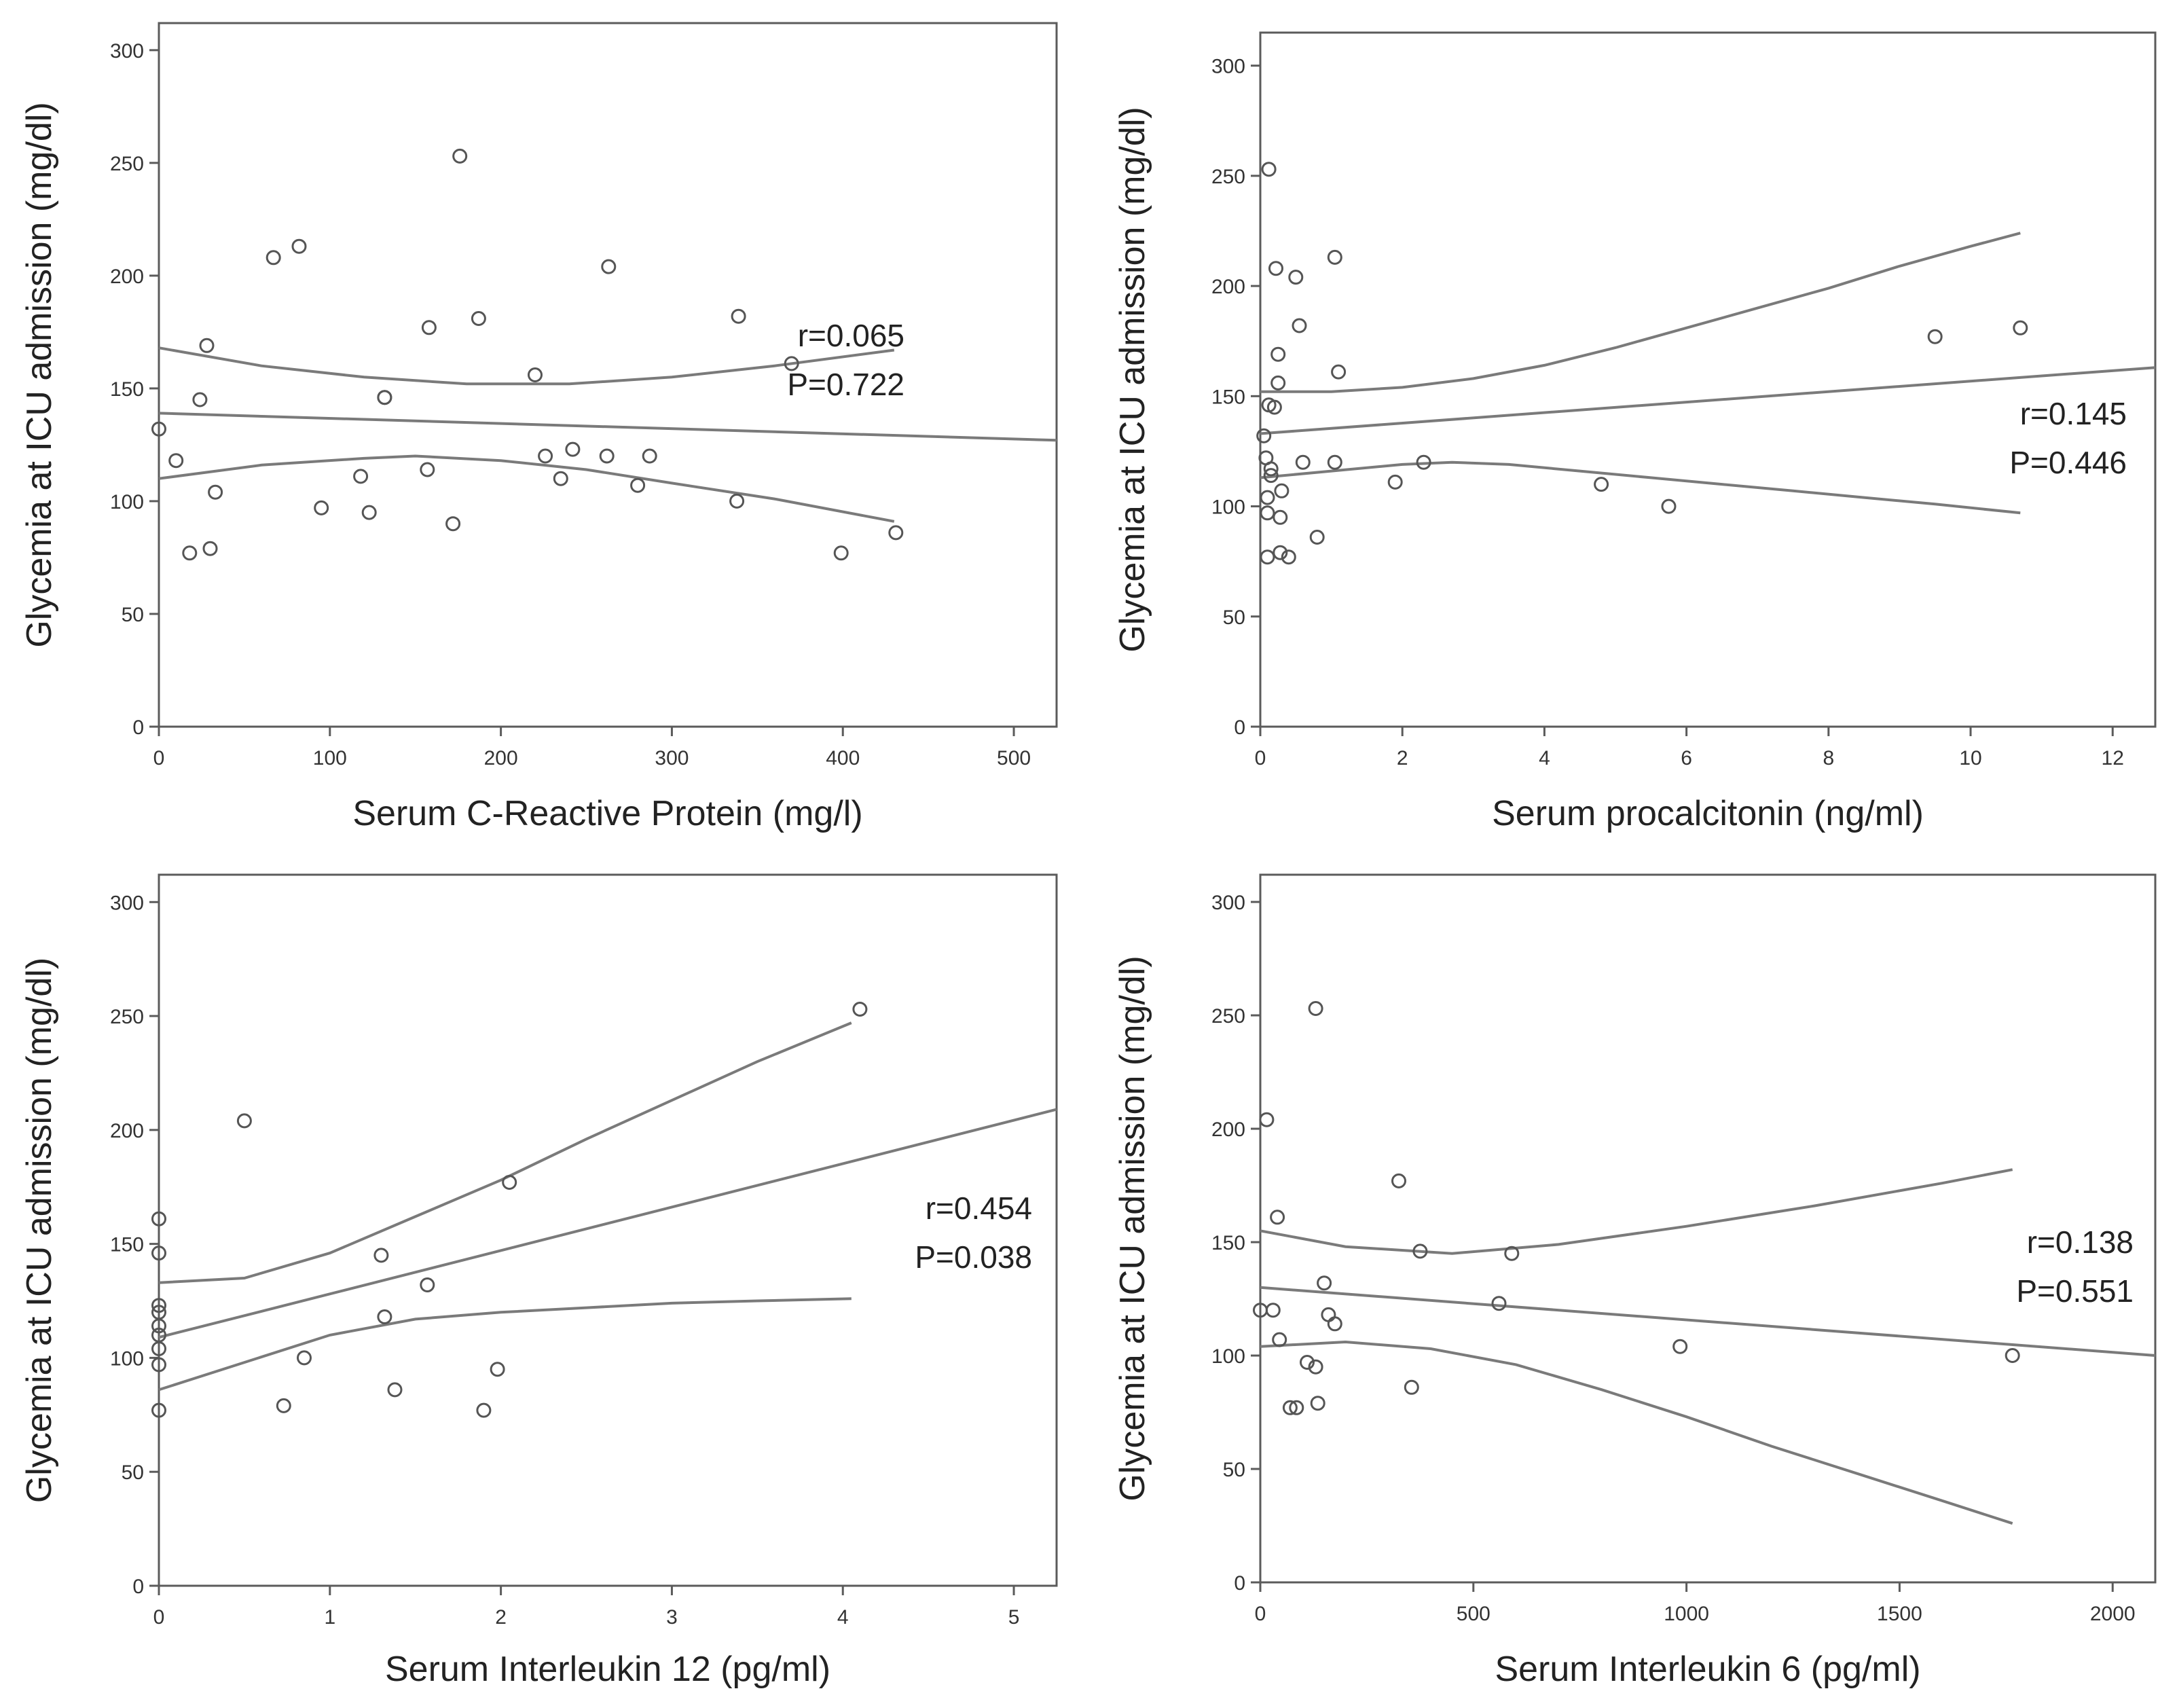 The height and width of the screenshot is (1708, 2177). I want to click on p-value-label: P=0.446, so click(2068, 462).